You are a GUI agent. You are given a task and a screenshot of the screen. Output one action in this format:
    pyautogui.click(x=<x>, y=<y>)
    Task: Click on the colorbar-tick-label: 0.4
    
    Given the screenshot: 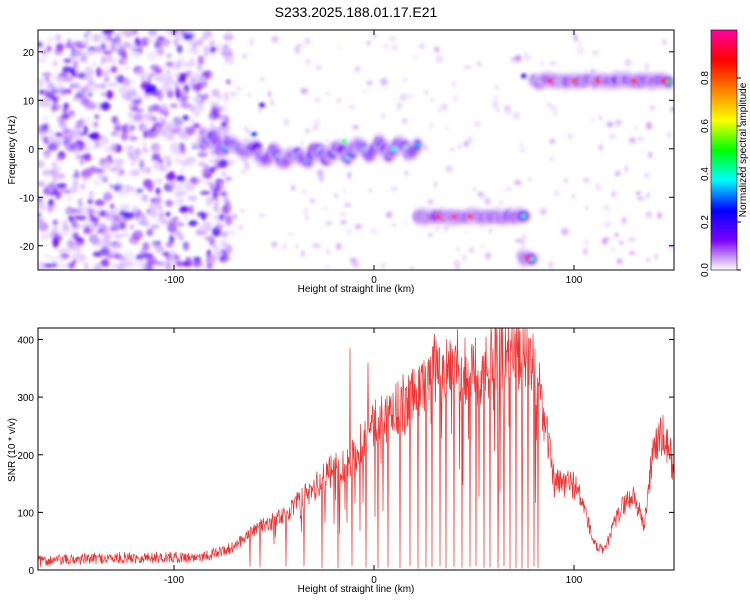 What is the action you would take?
    pyautogui.click(x=705, y=174)
    